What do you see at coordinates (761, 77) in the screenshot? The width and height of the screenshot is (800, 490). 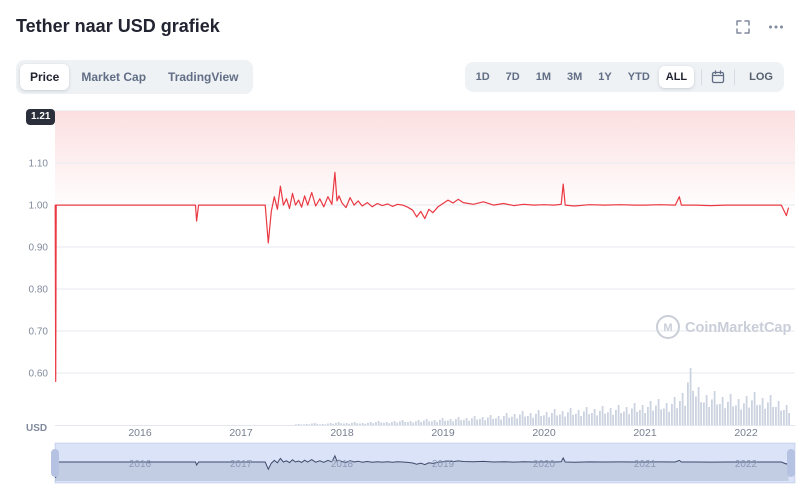 I see `log-scale-button: LOG` at bounding box center [761, 77].